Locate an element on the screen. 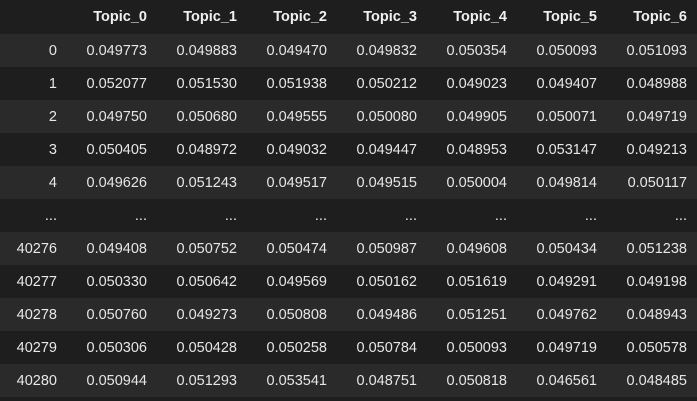  table-cell: 0.049213 is located at coordinates (656, 149).